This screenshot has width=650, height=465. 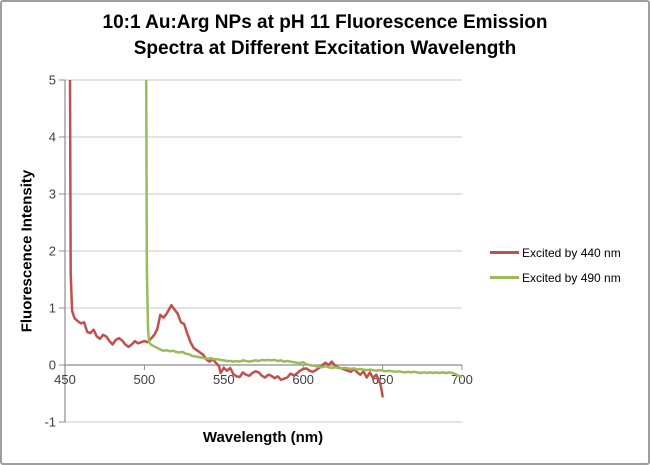 I want to click on x-tick-label: 450, so click(x=65, y=379).